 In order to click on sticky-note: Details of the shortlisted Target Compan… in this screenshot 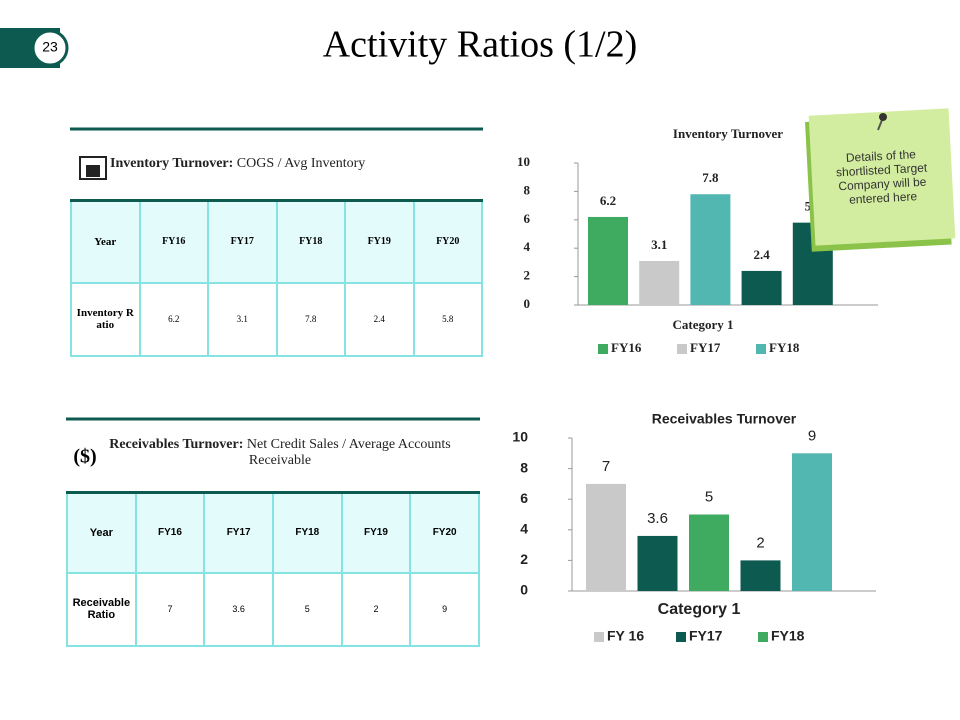, I will do `click(882, 177)`.